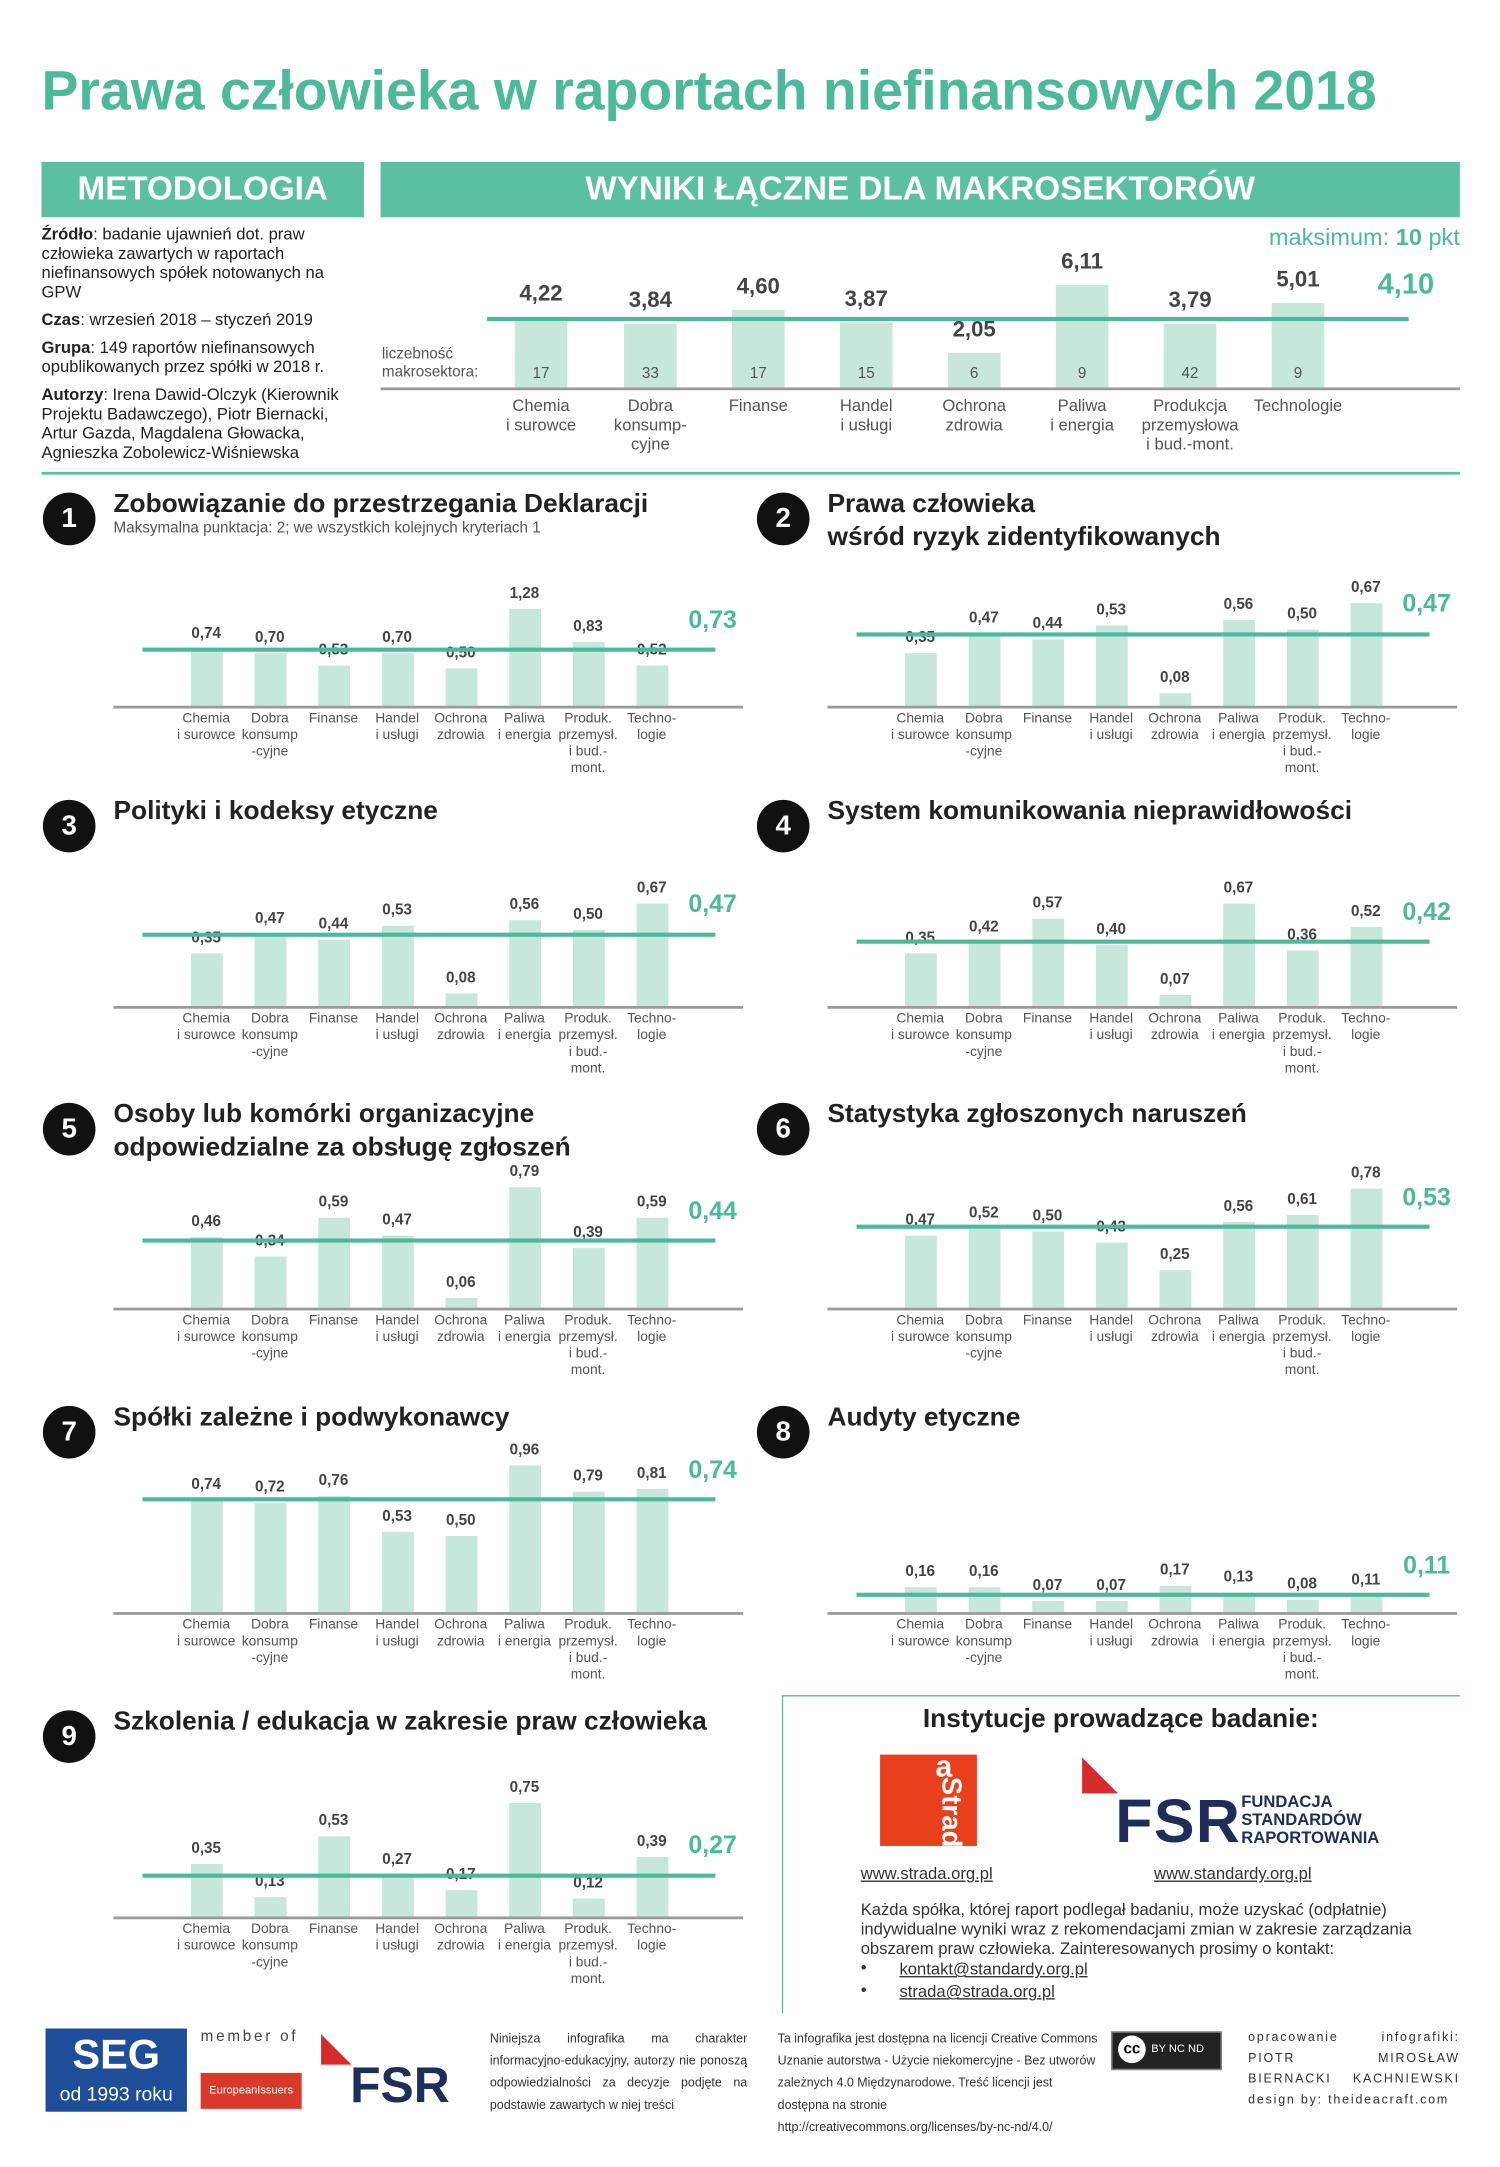  Describe the element at coordinates (270, 637) in the screenshot. I see `value-label: 0,70` at that location.